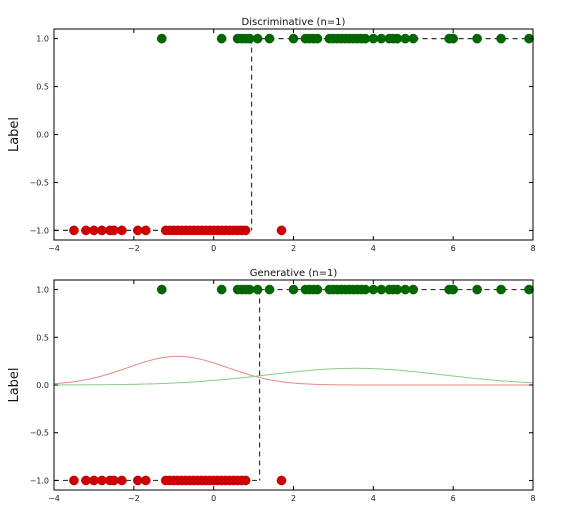  Describe the element at coordinates (294, 273) in the screenshot. I see `chart-title: Generative (n=1)` at that location.